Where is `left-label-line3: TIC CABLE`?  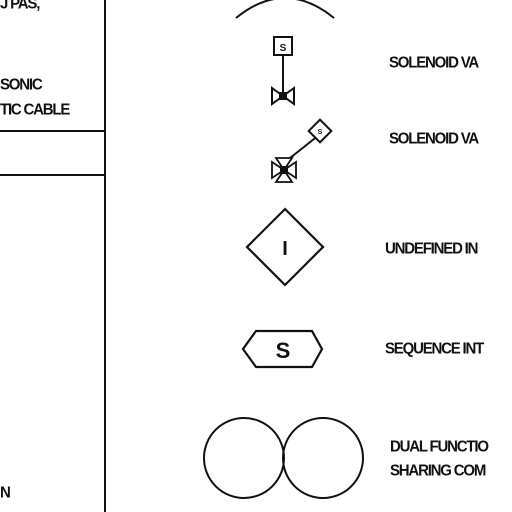 left-label-line3: TIC CABLE is located at coordinates (35, 110).